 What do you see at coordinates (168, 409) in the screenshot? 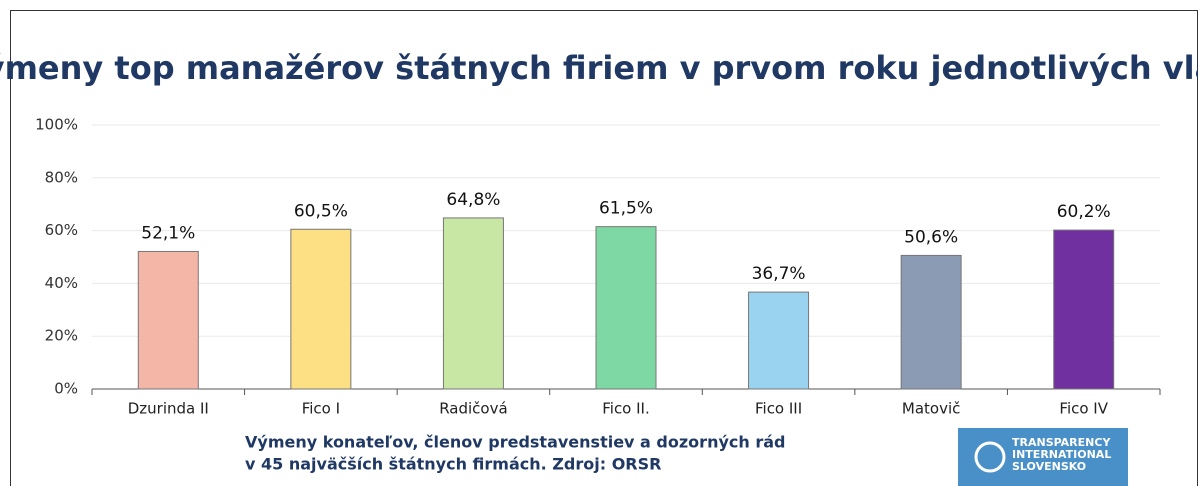
I see `x-tick-label: Dzurinda II` at bounding box center [168, 409].